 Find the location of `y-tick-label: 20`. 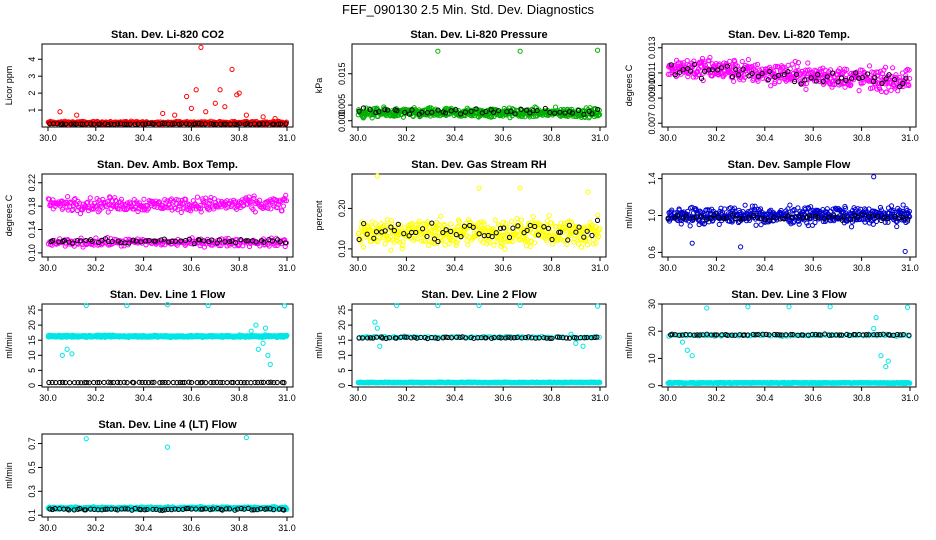

y-tick-label: 20 is located at coordinates (652, 331).